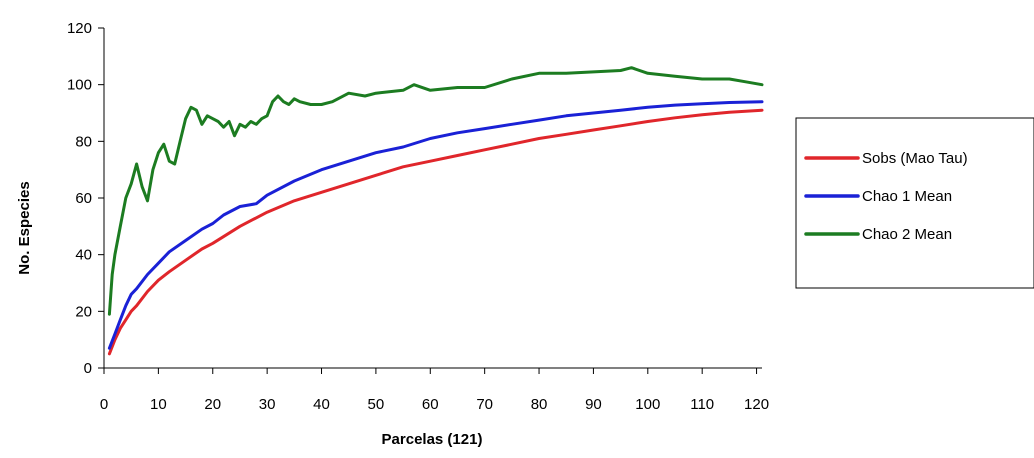  Describe the element at coordinates (907, 196) in the screenshot. I see `legend-label: Chao 1 Mean` at that location.